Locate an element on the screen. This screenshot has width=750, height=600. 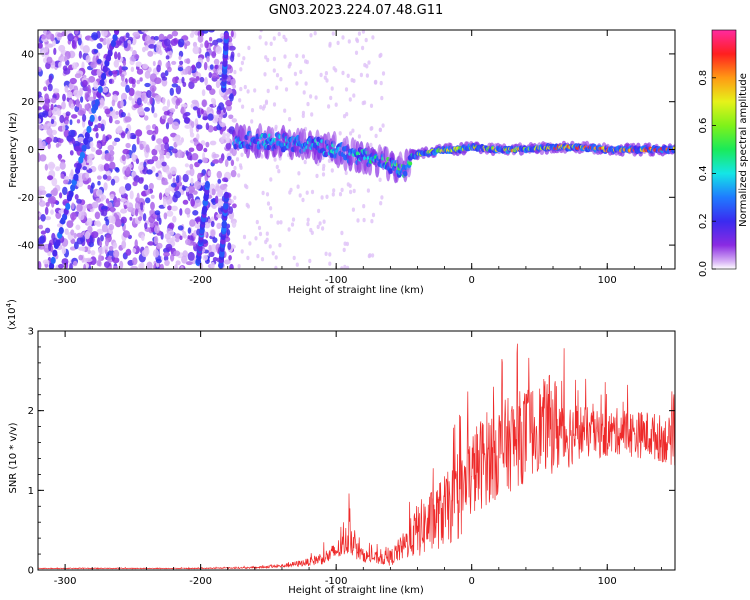
spectrogram-y-tick-label: 20 is located at coordinates (27, 102).